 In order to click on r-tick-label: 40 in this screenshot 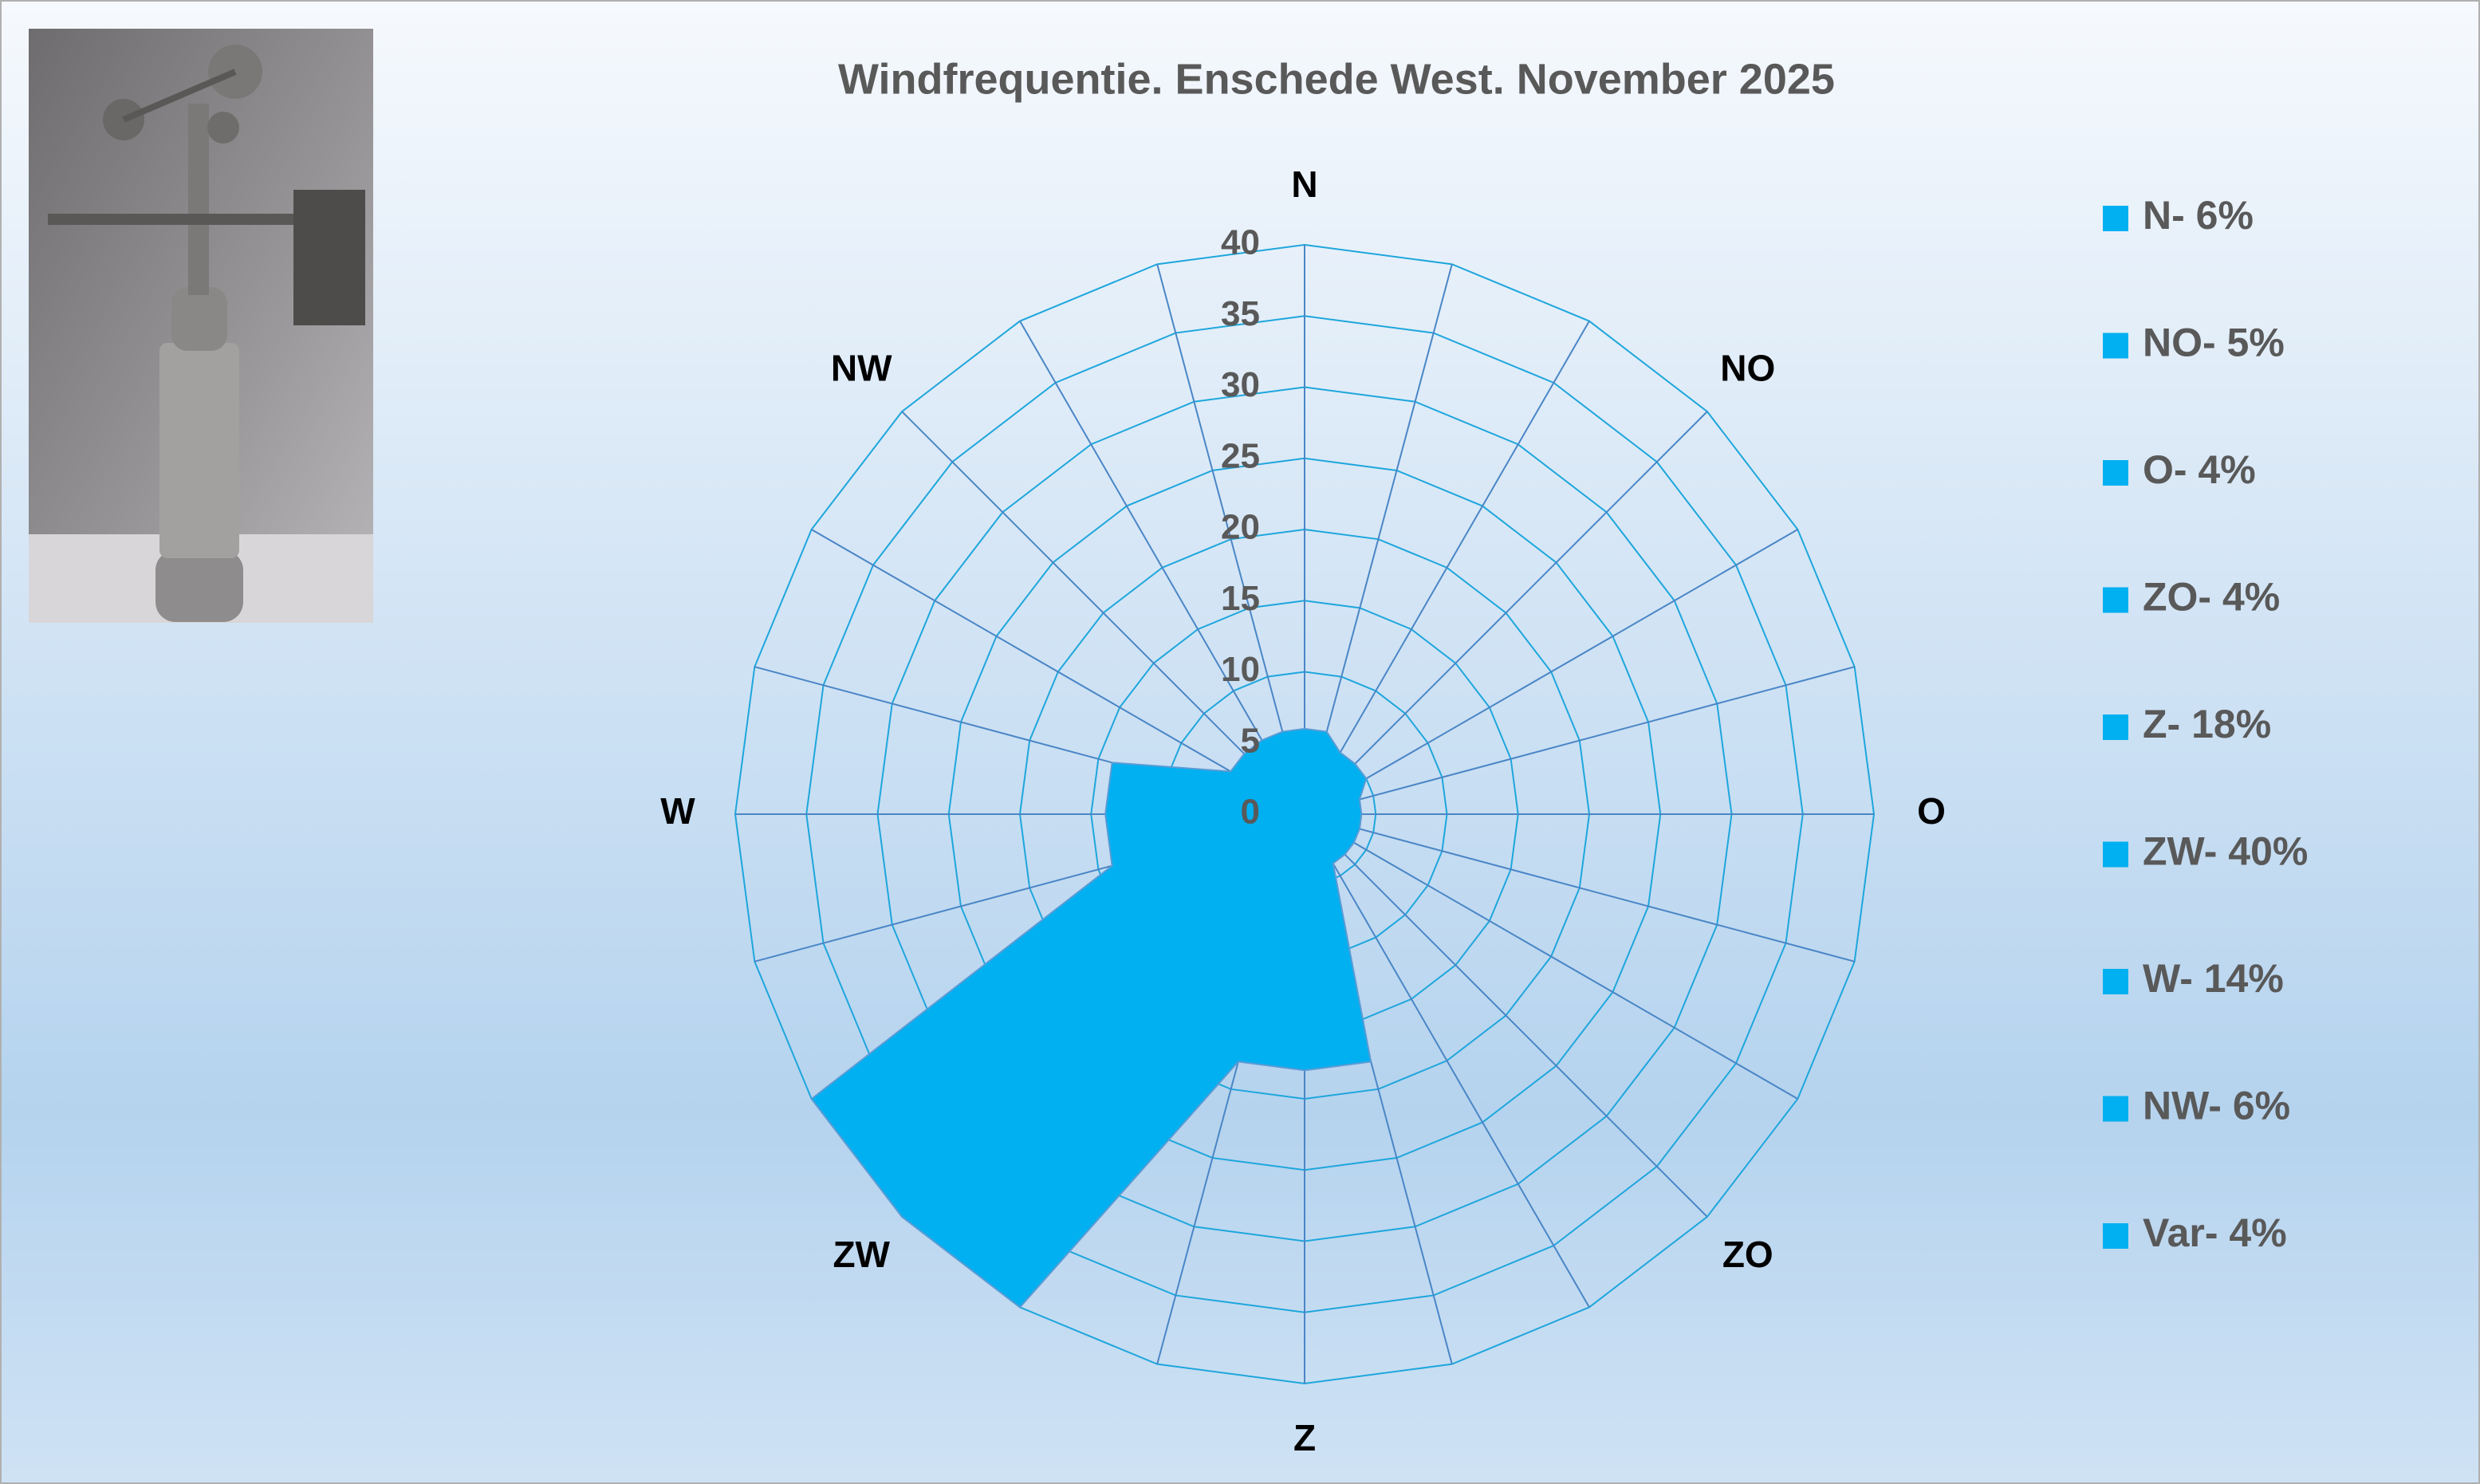, I will do `click(1241, 242)`.